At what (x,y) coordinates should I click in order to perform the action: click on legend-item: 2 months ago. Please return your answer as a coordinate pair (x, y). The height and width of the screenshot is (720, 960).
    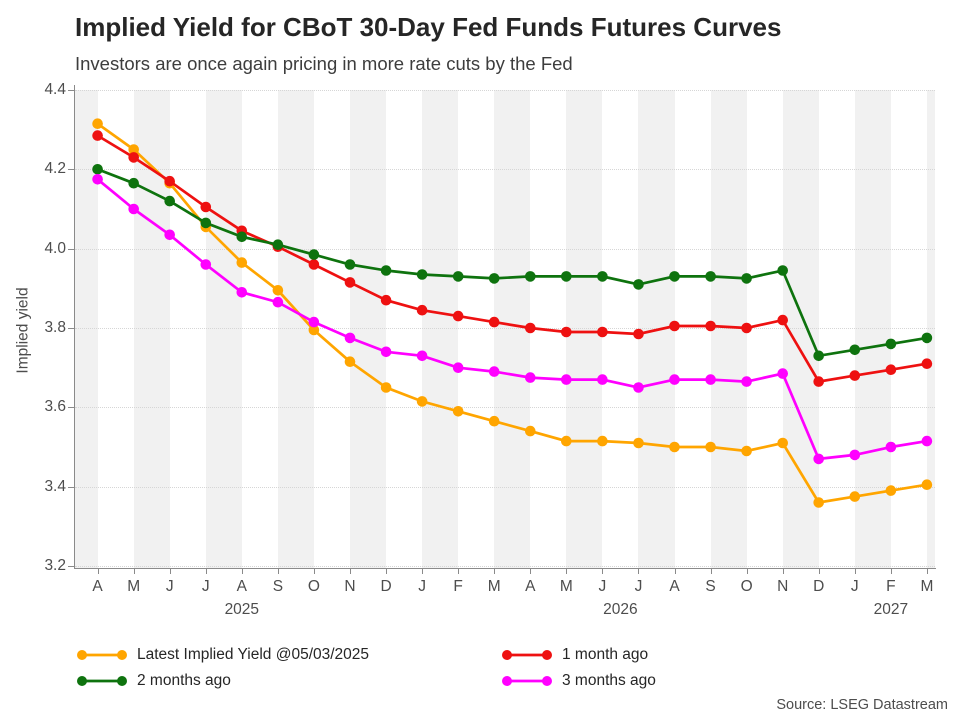
    Looking at the image, I should click on (153, 681).